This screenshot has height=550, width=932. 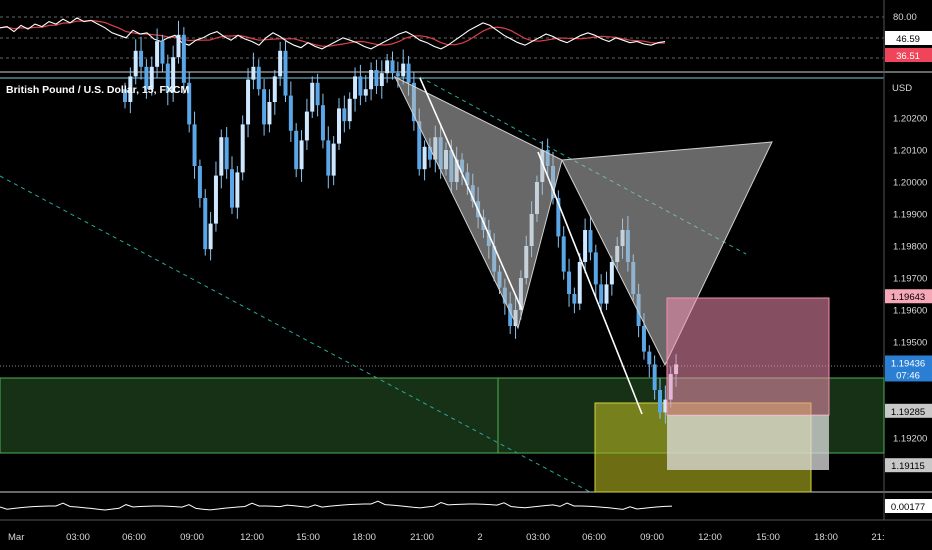 What do you see at coordinates (908, 375) in the screenshot?
I see `price-tag-countdown: 07:46` at bounding box center [908, 375].